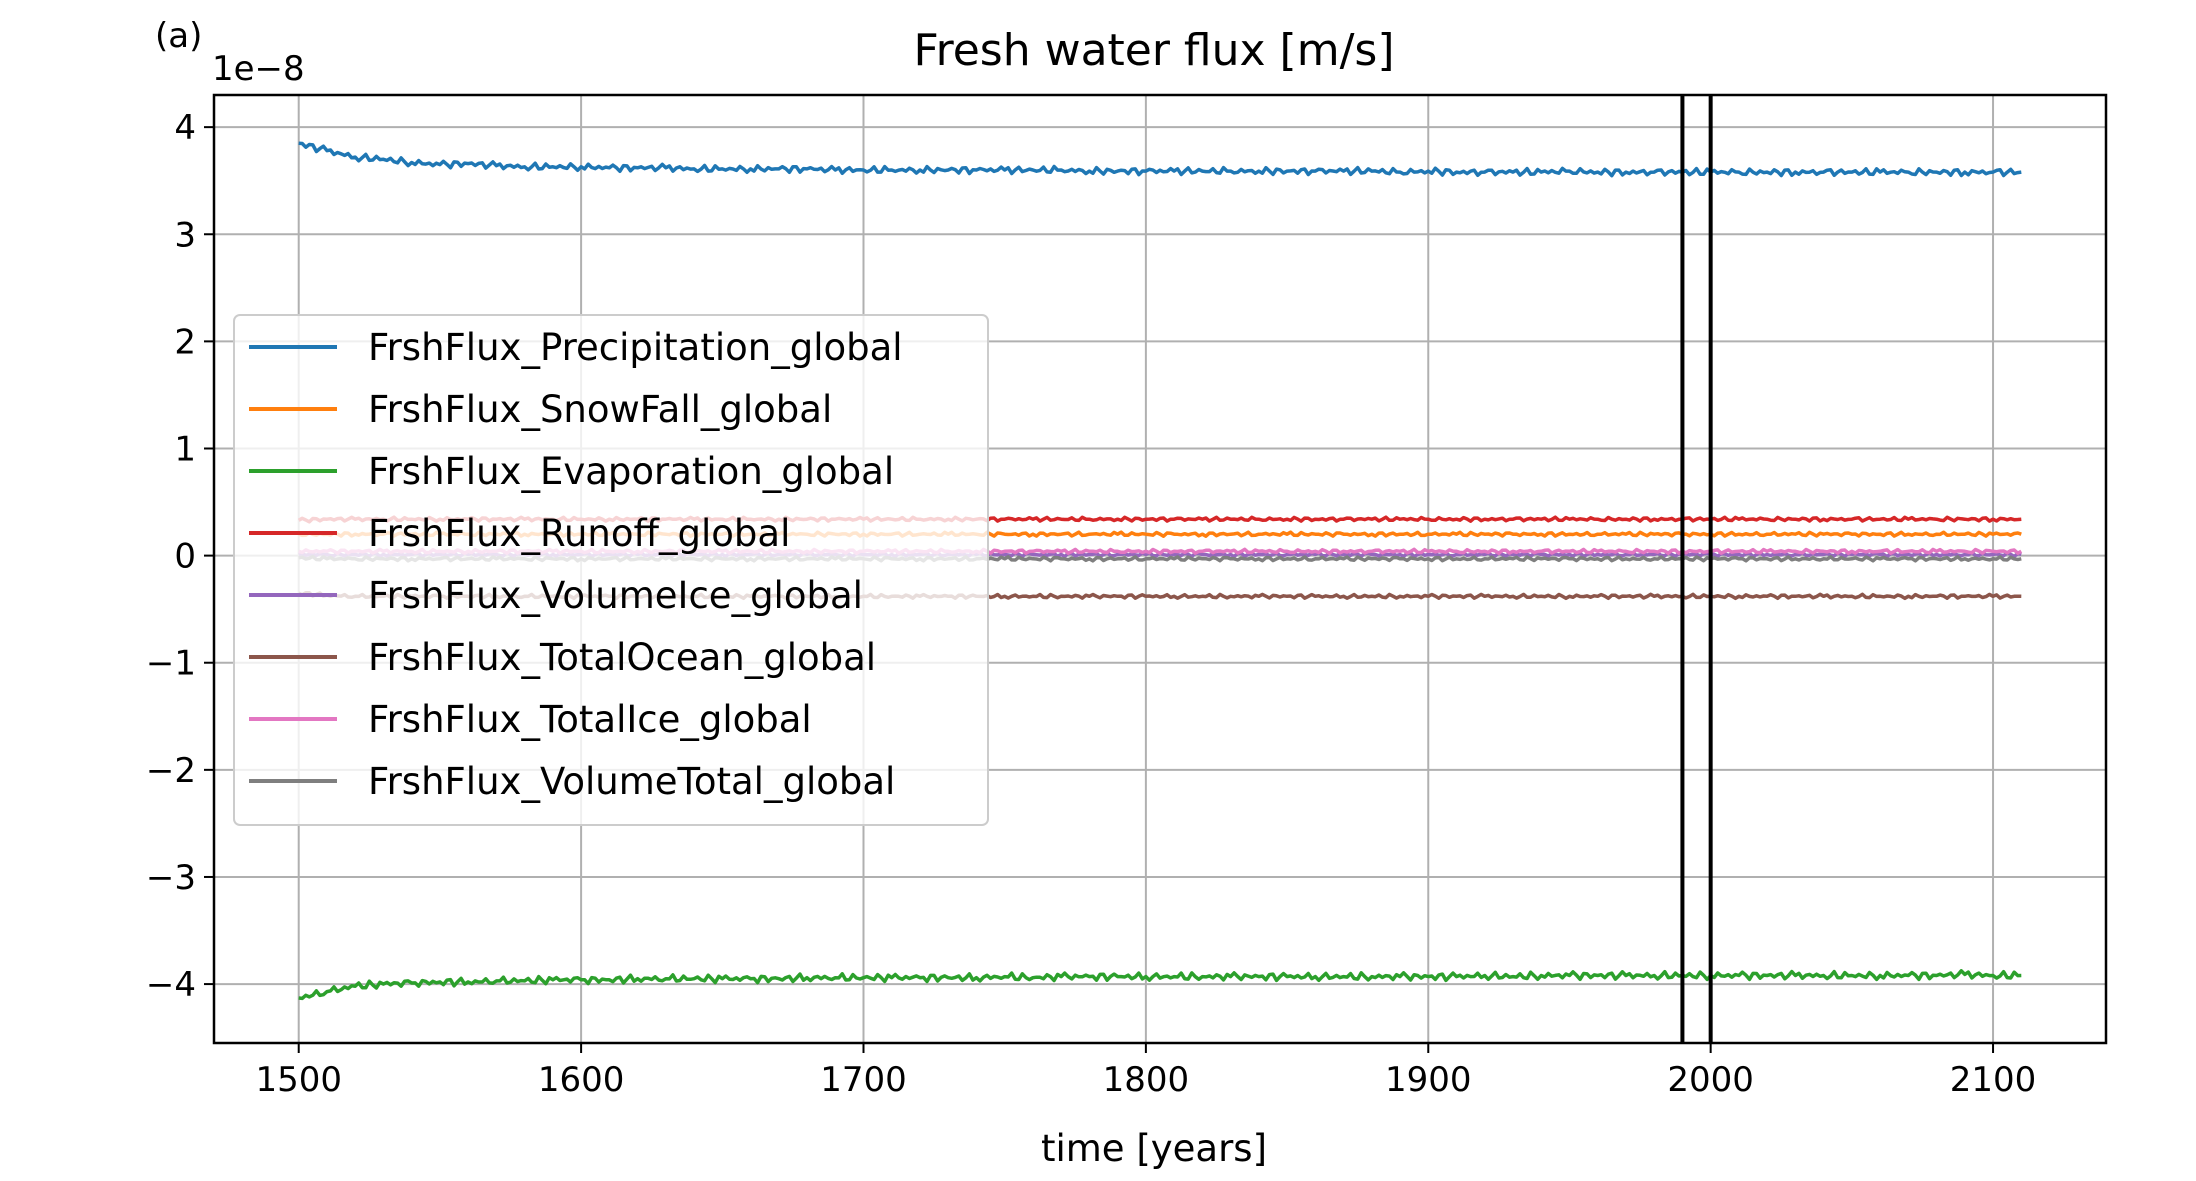 The image size is (2196, 1181). Describe the element at coordinates (1993, 1080) in the screenshot. I see `x-tick-label: 2100` at that location.